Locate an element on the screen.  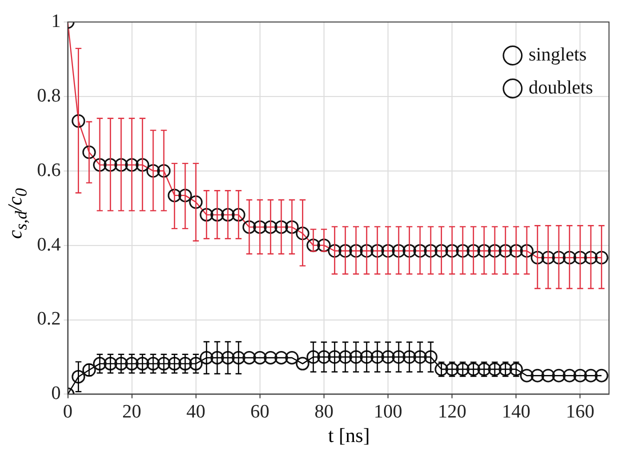
y-tick-label: 0.4 is located at coordinates (49, 245).